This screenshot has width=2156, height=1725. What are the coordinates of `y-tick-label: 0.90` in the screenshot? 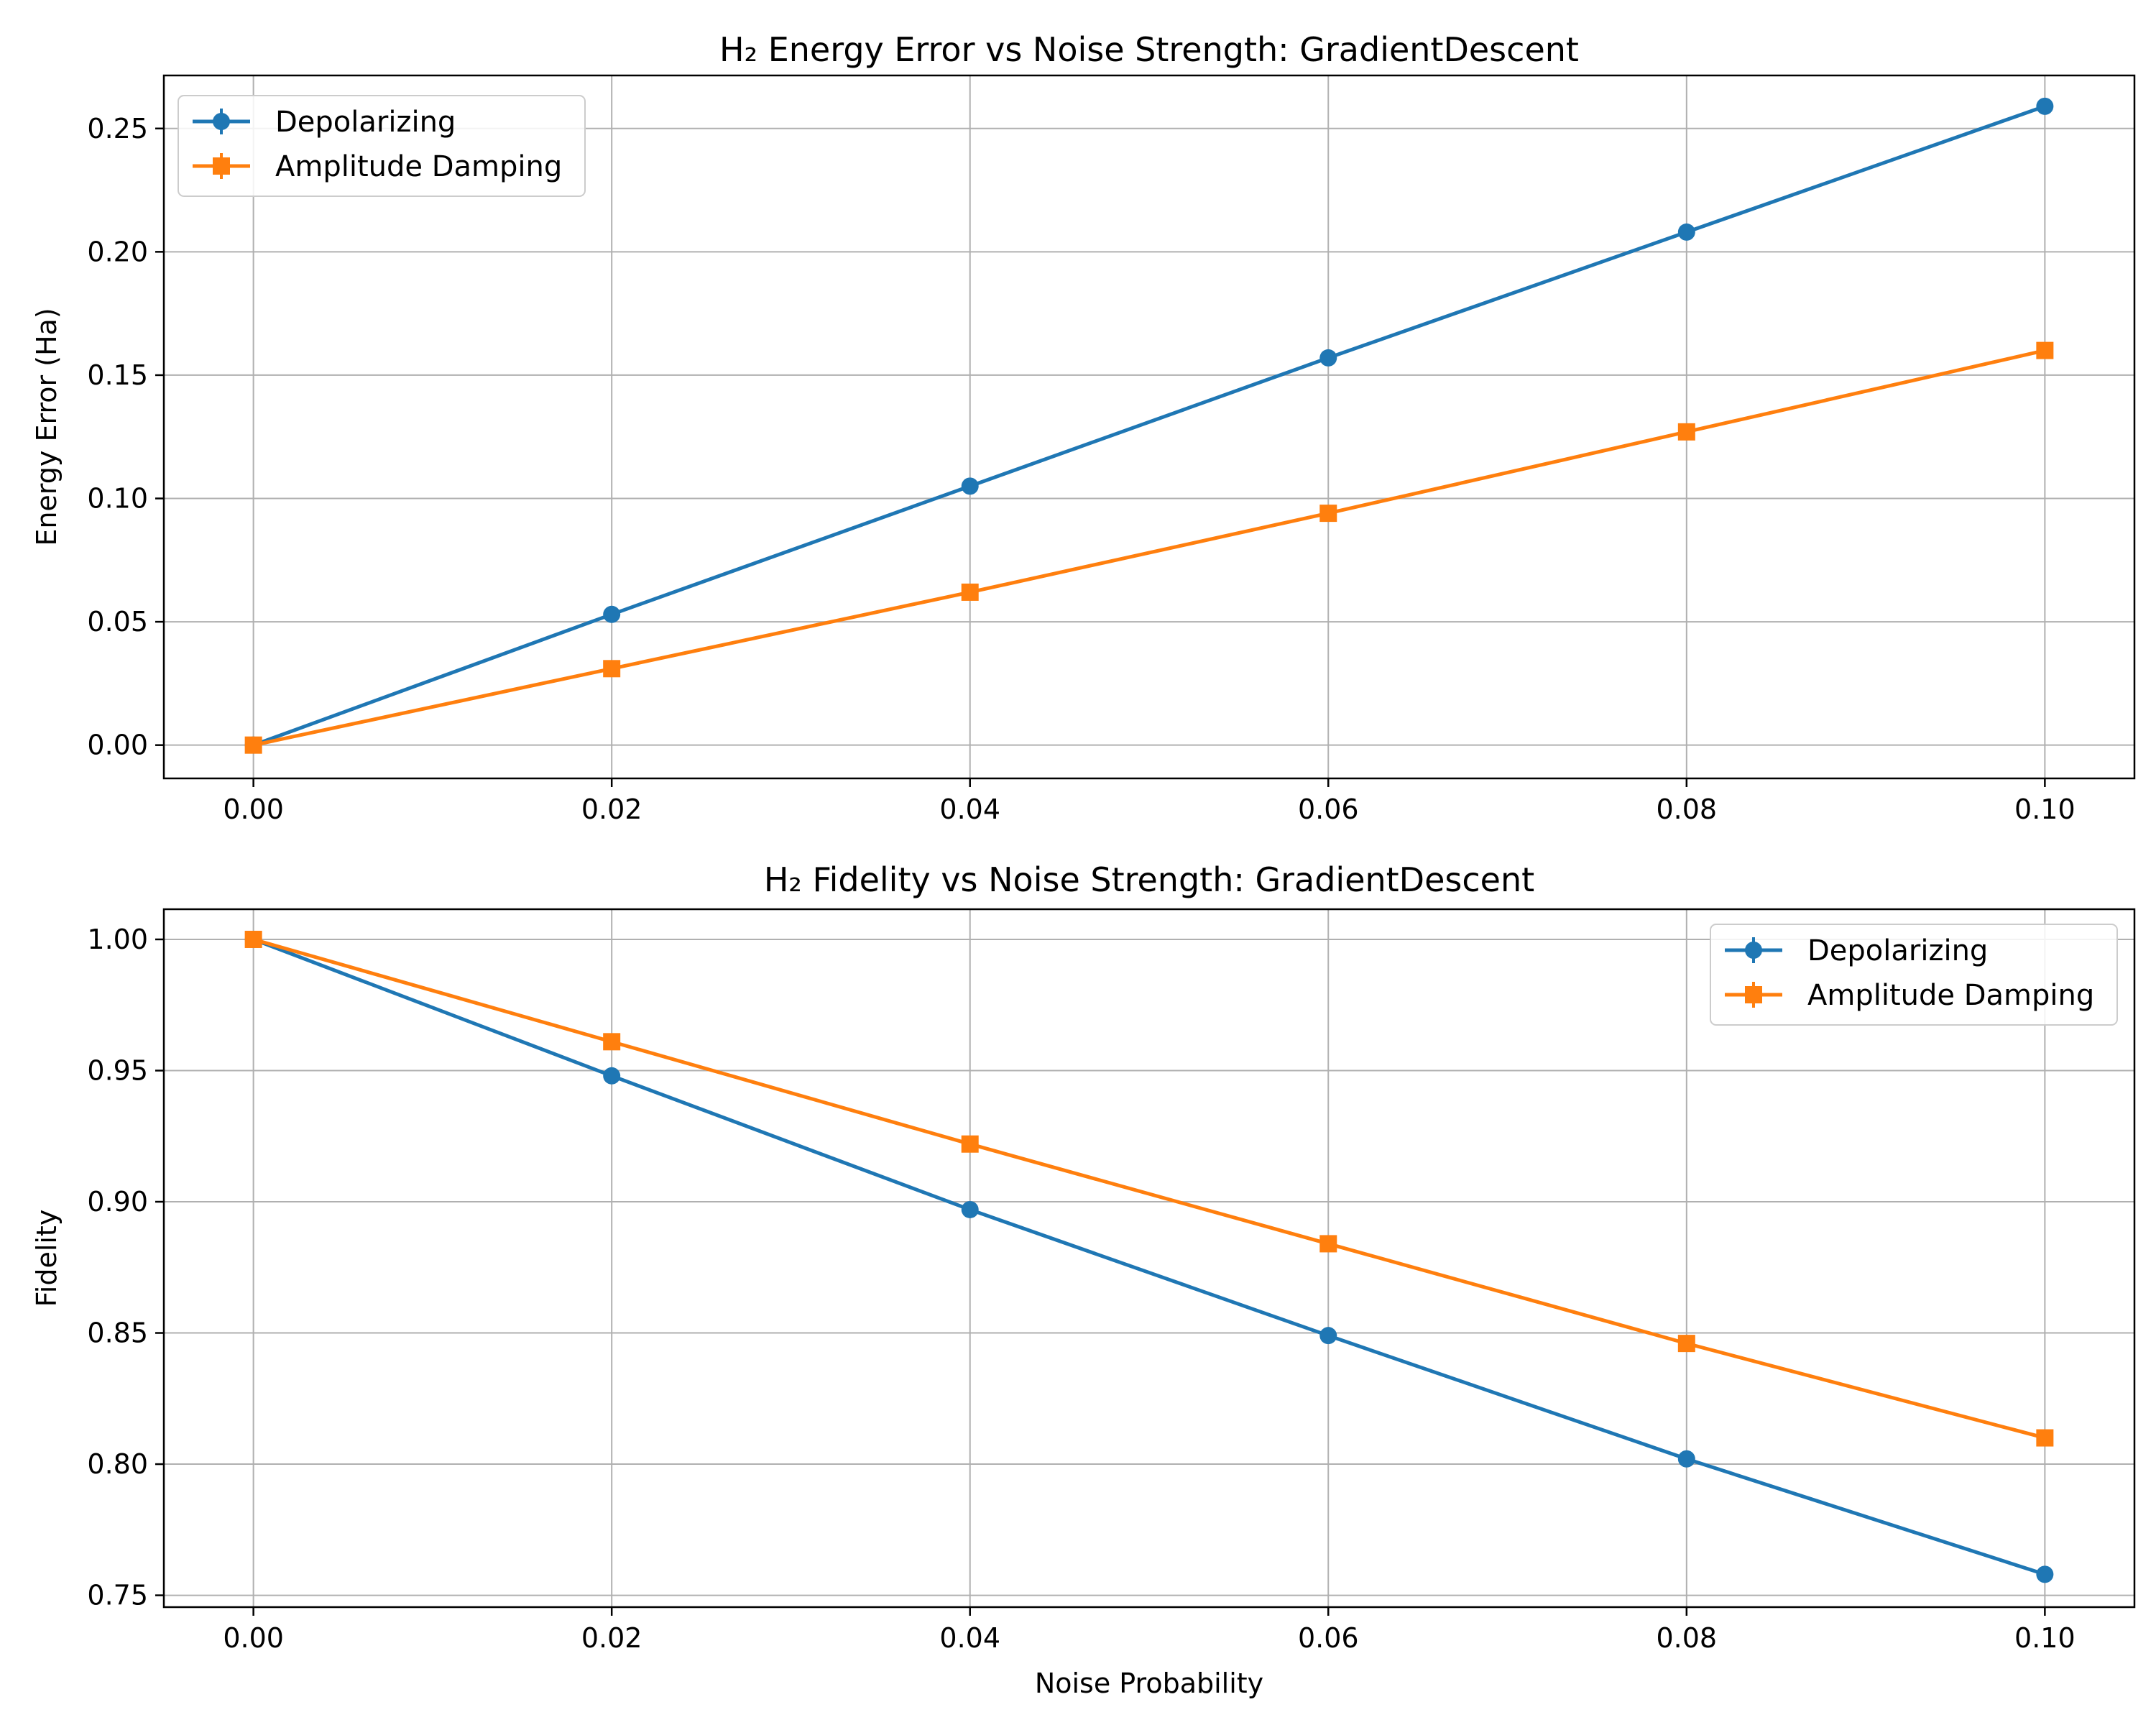 It's located at (118, 1202).